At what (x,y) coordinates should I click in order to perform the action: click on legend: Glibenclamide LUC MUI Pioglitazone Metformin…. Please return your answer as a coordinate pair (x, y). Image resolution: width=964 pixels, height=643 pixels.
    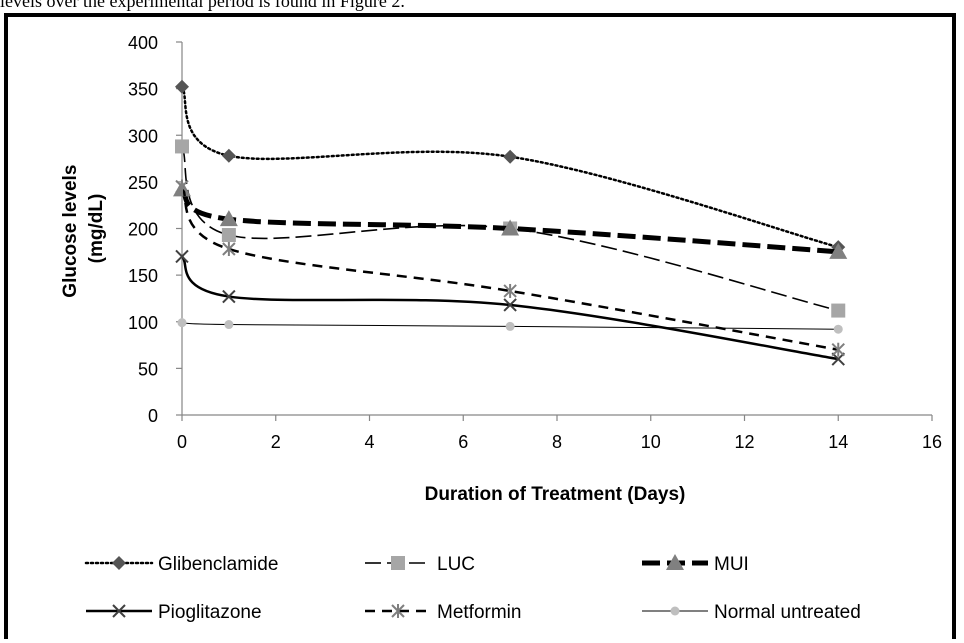
    Looking at the image, I should click on (472, 588).